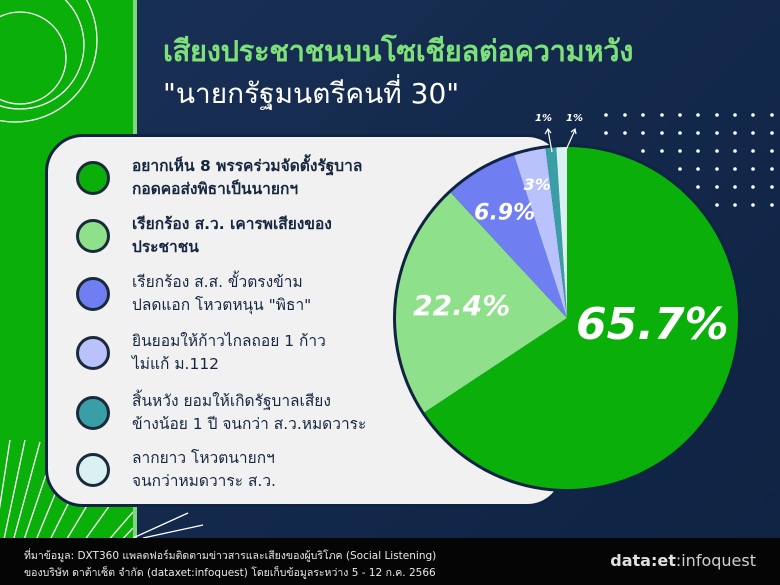 The height and width of the screenshot is (585, 780). Describe the element at coordinates (249, 424) in the screenshot. I see `legend-label: ข้างน้อย 1 ปี จนกว่า ส.ว.หมดวาระ` at that location.